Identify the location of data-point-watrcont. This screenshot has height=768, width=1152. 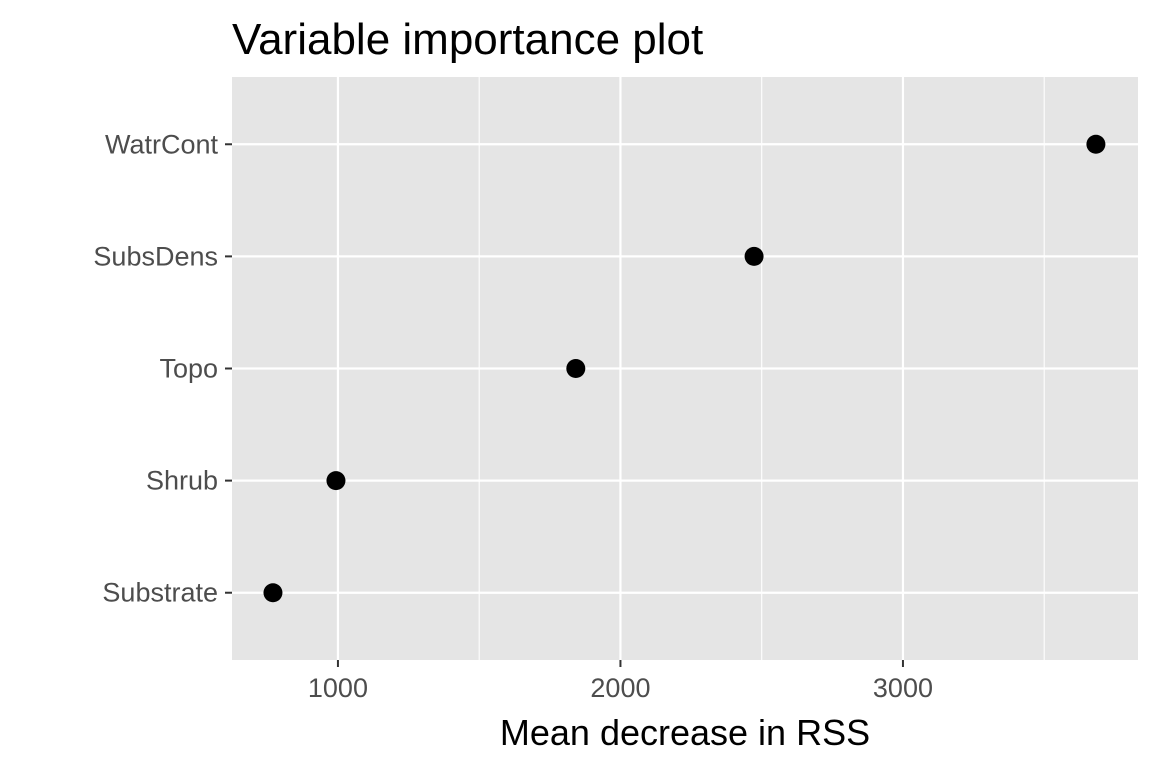
(1096, 144).